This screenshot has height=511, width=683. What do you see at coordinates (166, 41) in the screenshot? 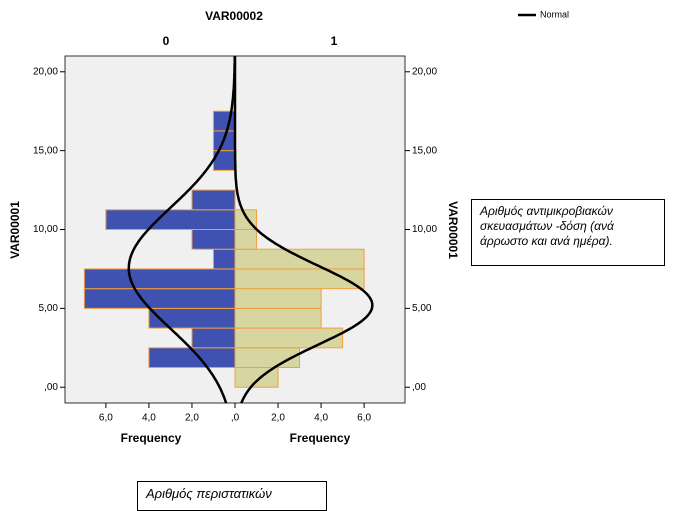
I see `panel-label: 0` at bounding box center [166, 41].